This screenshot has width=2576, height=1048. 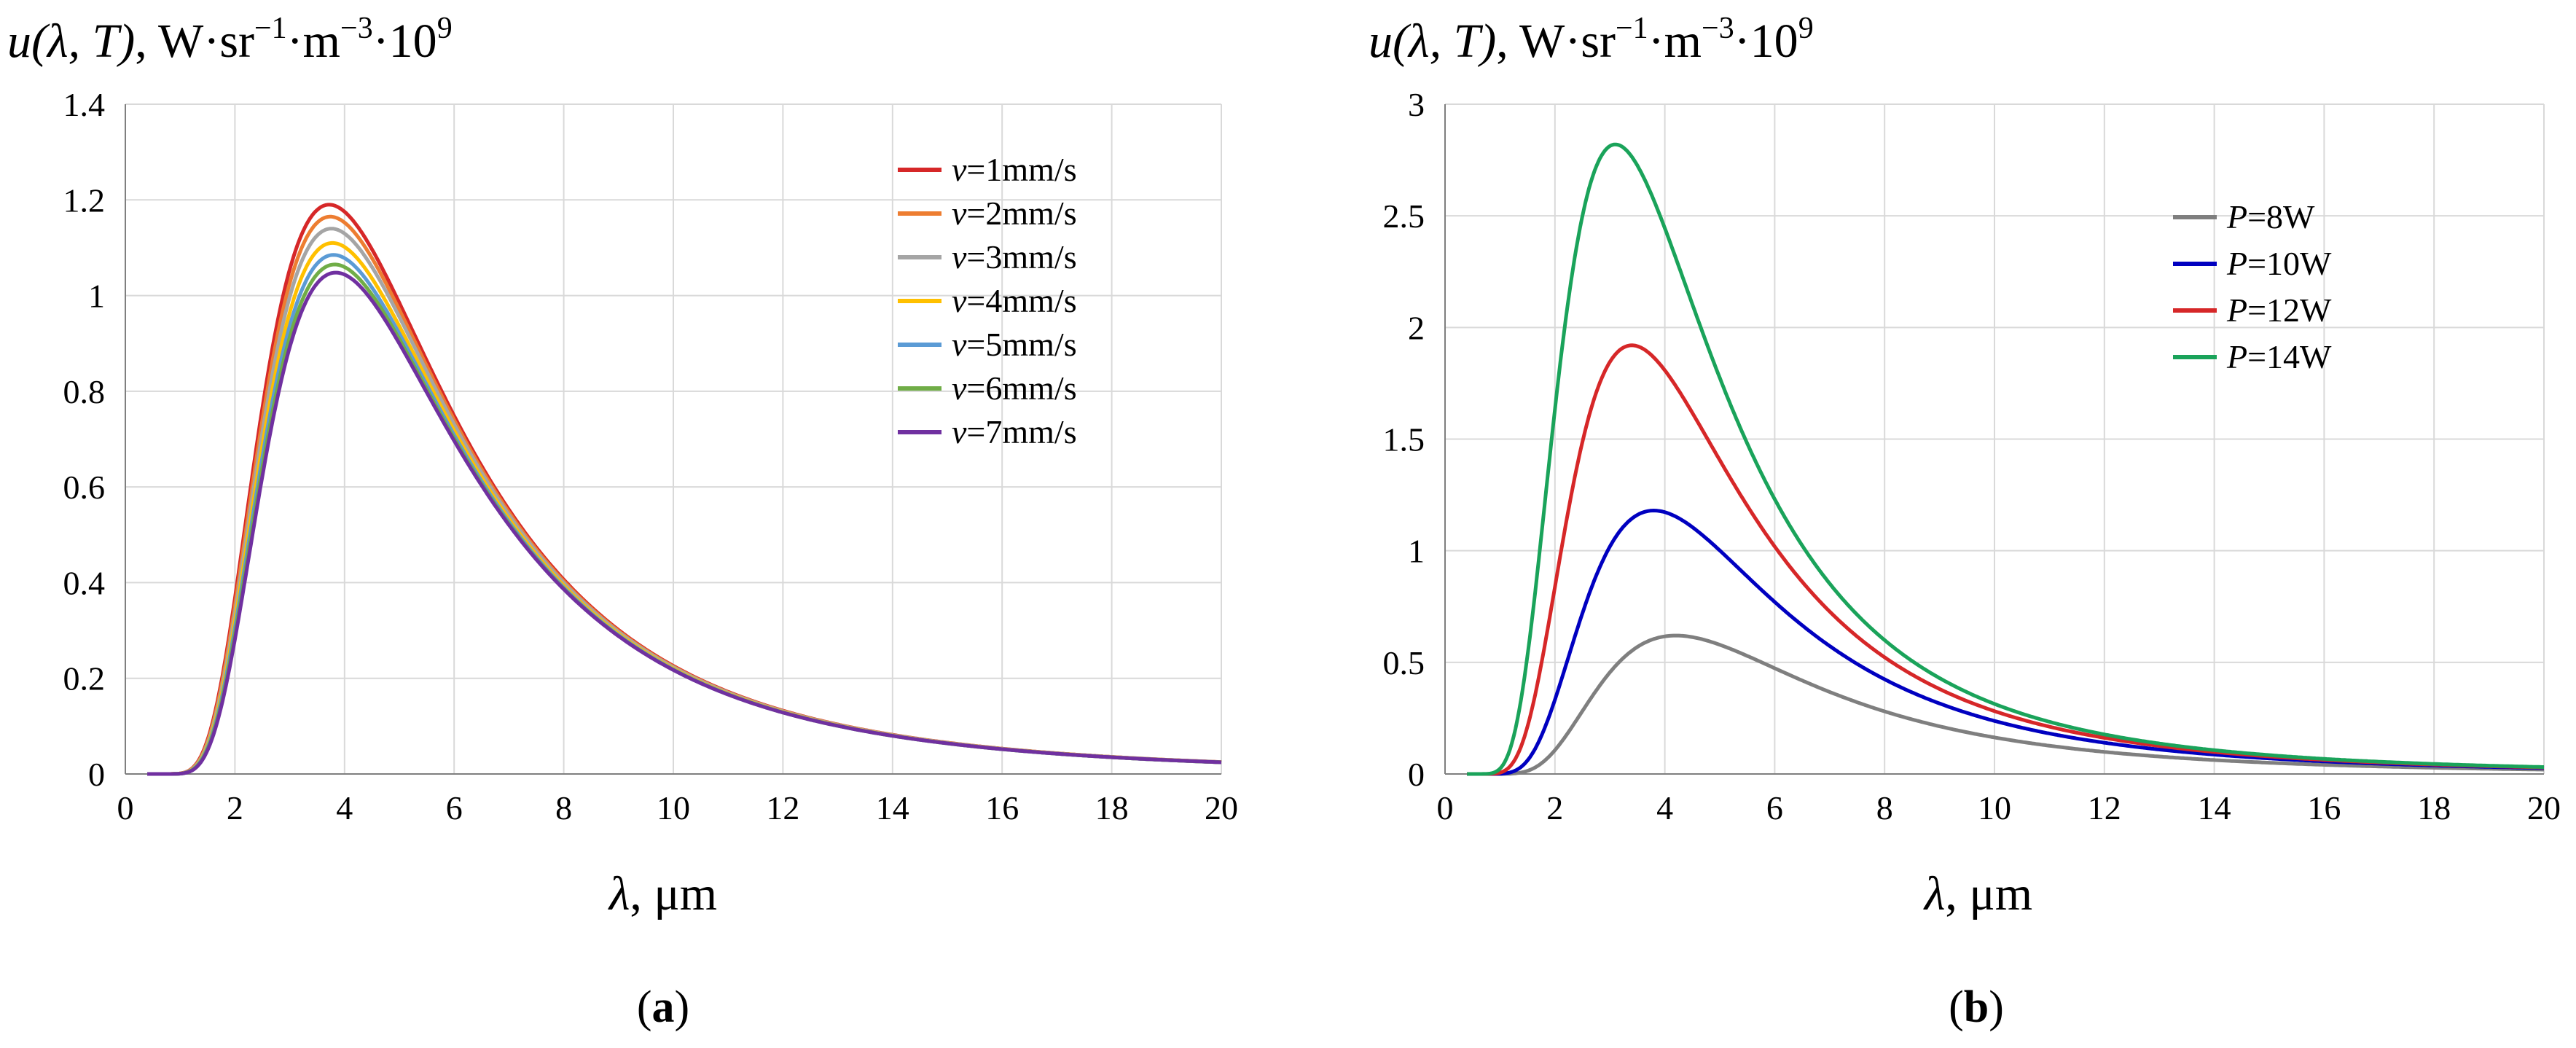 I want to click on panel-a-legend-value: =5mm/s, so click(x=1021, y=344).